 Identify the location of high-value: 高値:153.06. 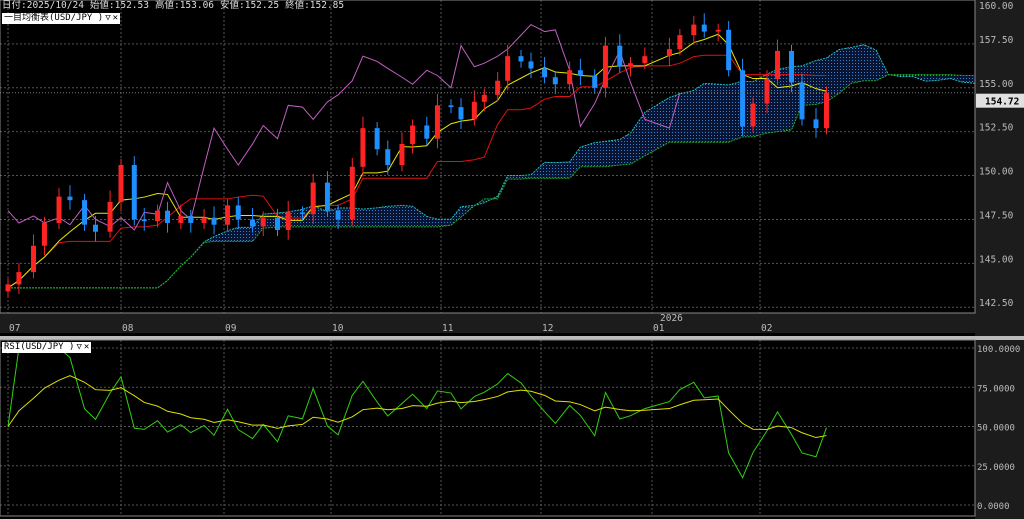
(184, 5).